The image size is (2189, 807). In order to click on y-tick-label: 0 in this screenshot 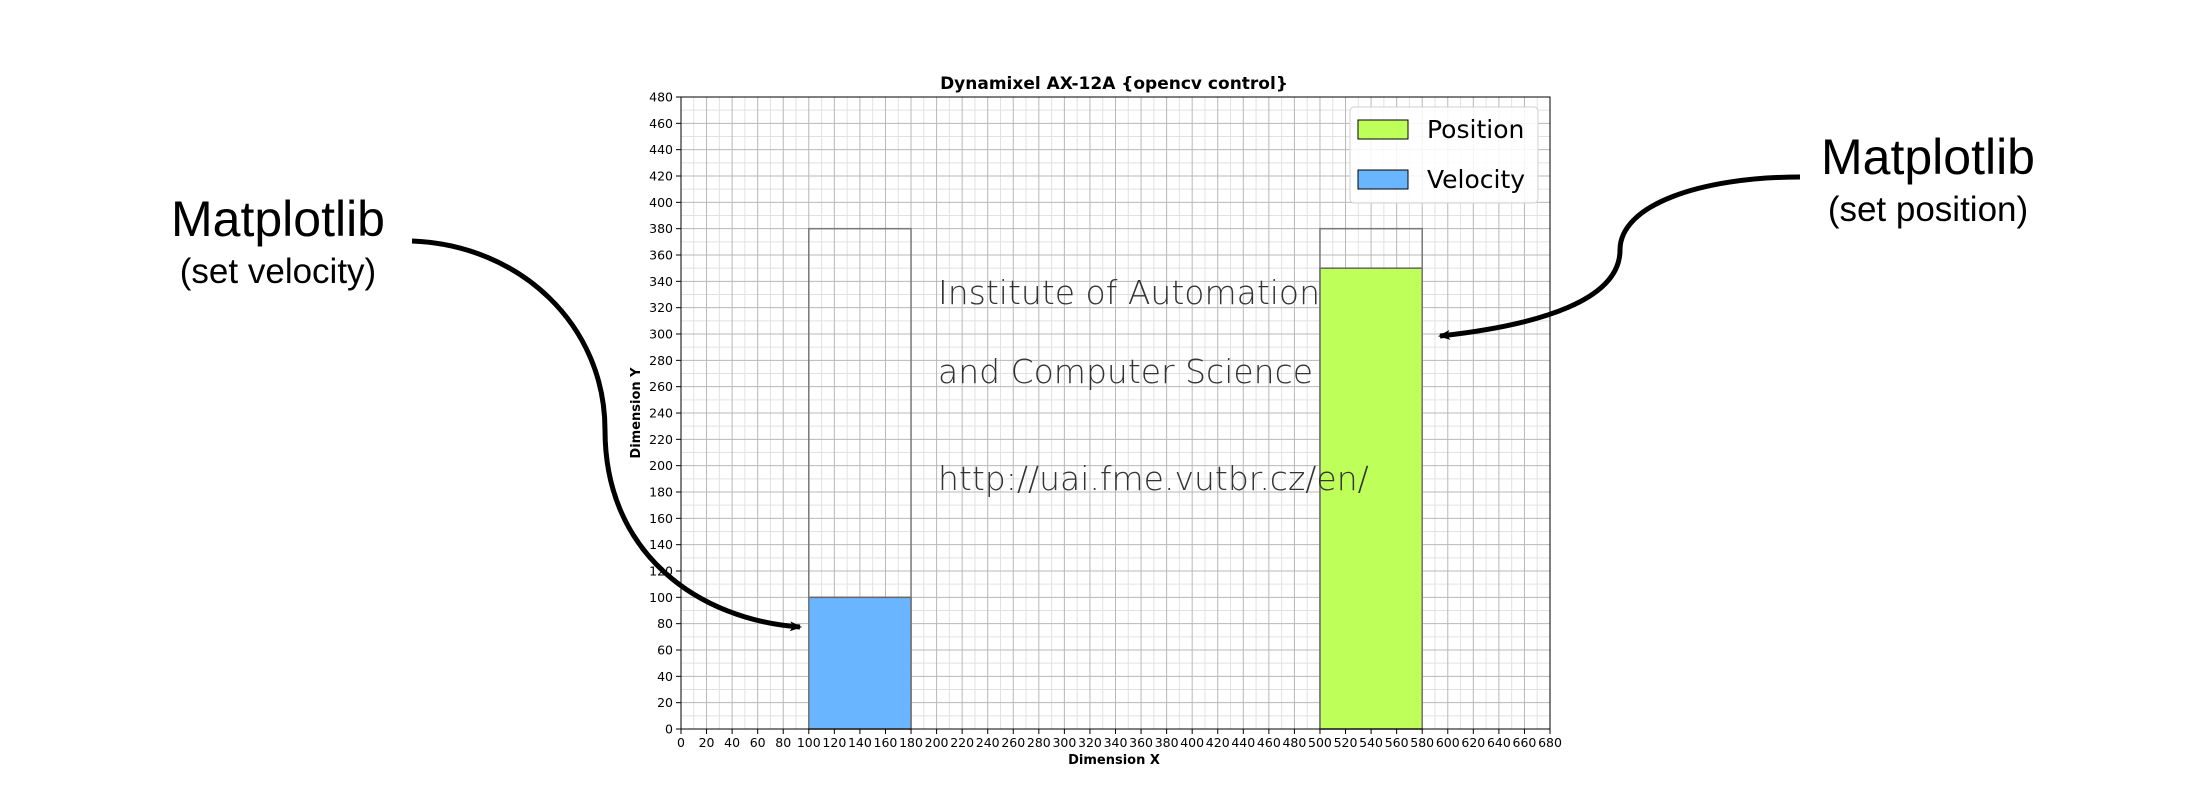, I will do `click(669, 729)`.